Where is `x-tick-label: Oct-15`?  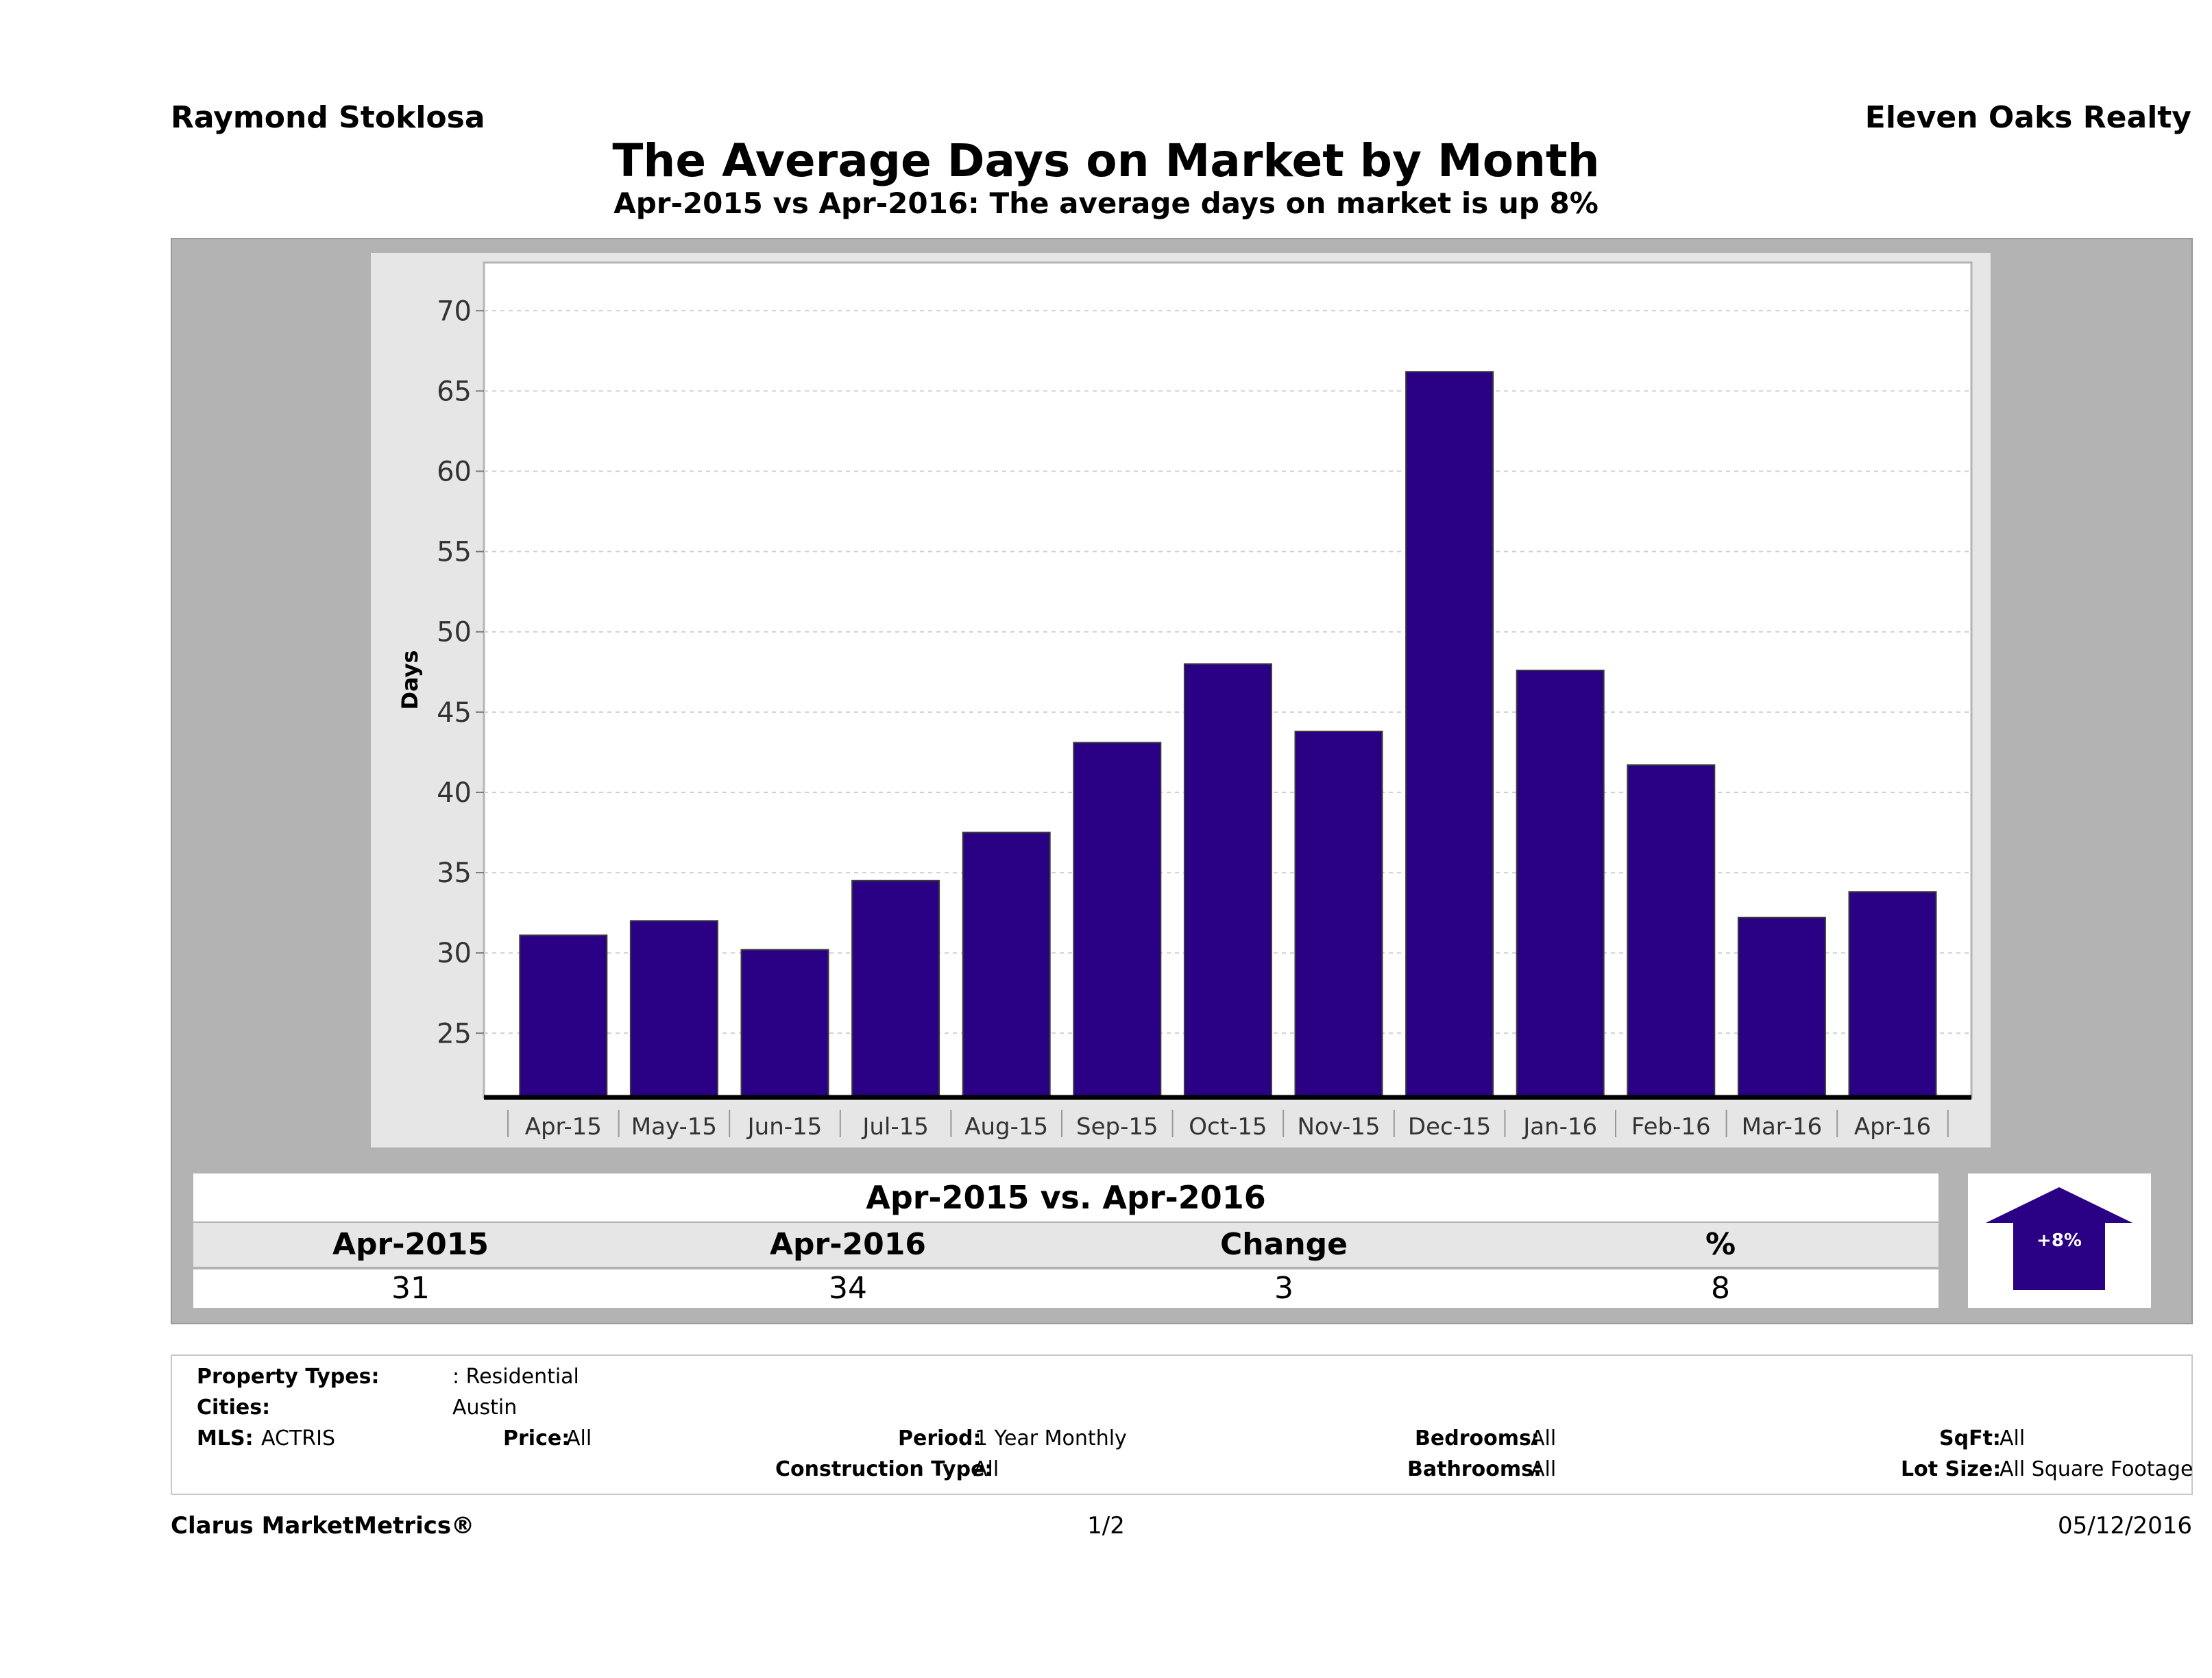 x-tick-label: Oct-15 is located at coordinates (1228, 1127).